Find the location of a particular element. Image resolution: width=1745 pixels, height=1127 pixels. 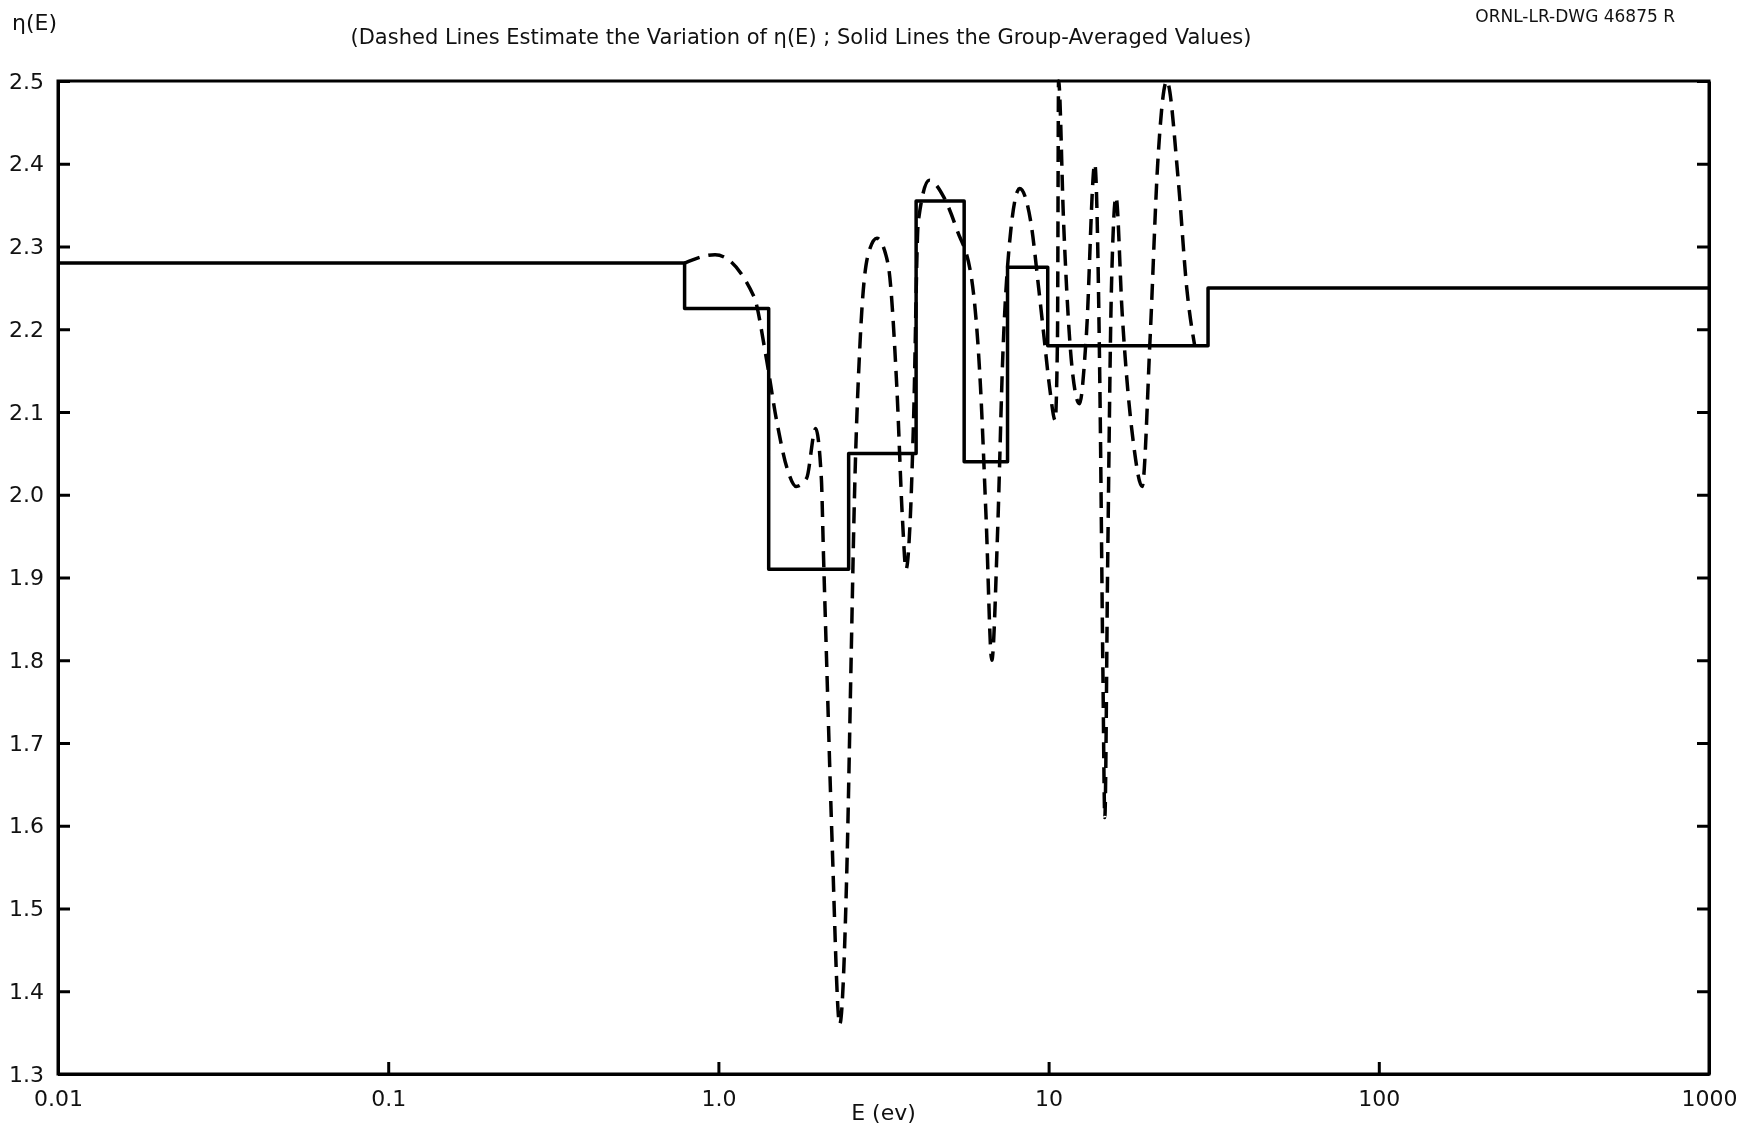

y-tick-label: 1.9 is located at coordinates (26, 578).